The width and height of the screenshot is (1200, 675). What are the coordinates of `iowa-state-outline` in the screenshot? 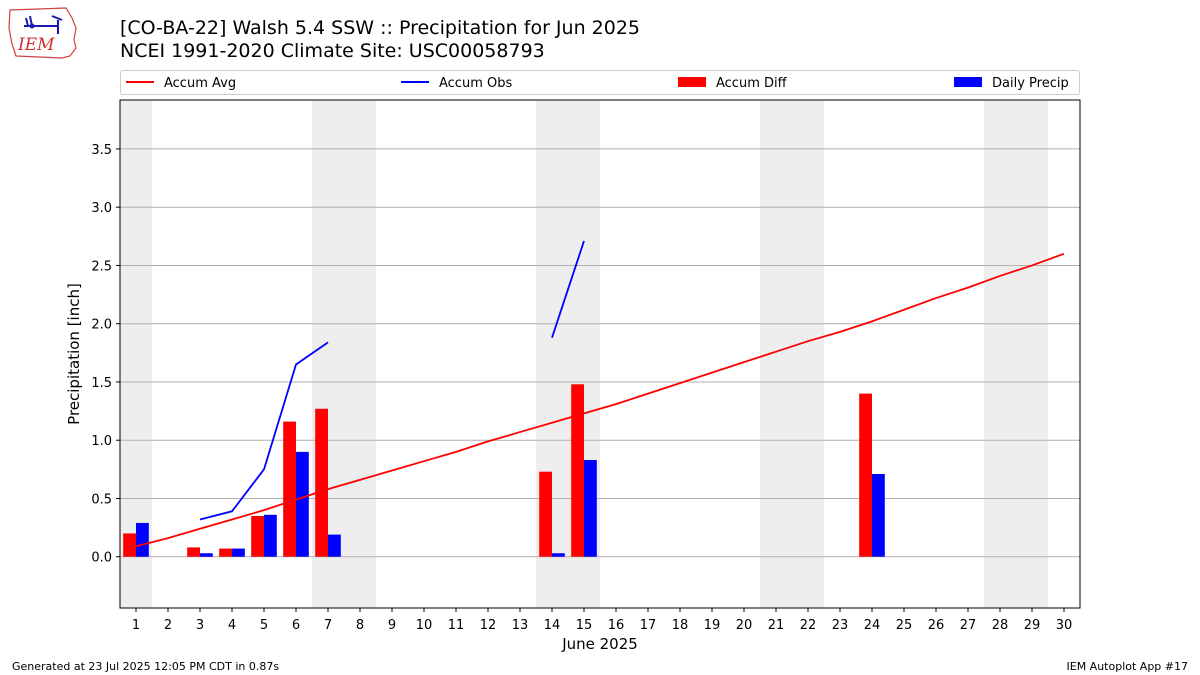 It's located at (42, 33).